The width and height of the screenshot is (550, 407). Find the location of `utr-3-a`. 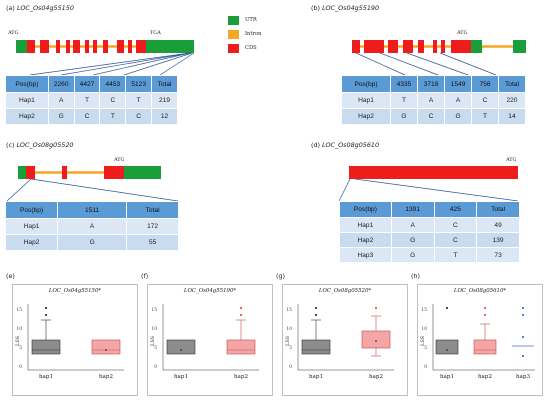

utr-3-a is located at coordinates (173, 46).